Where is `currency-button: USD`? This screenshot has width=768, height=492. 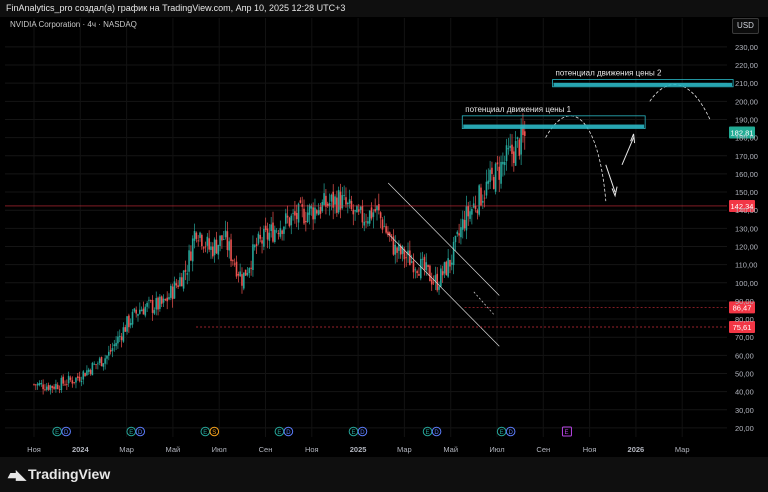 currency-button: USD is located at coordinates (745, 26).